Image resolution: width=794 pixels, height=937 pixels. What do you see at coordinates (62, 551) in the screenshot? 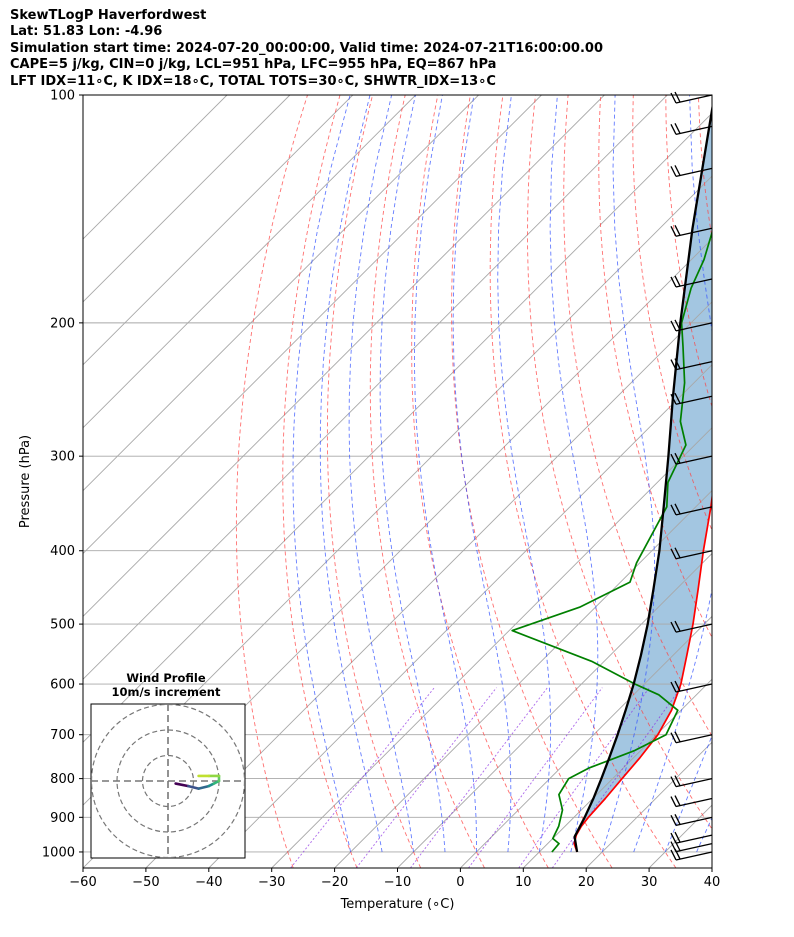
I see `y-tick-label: 400` at bounding box center [62, 551].